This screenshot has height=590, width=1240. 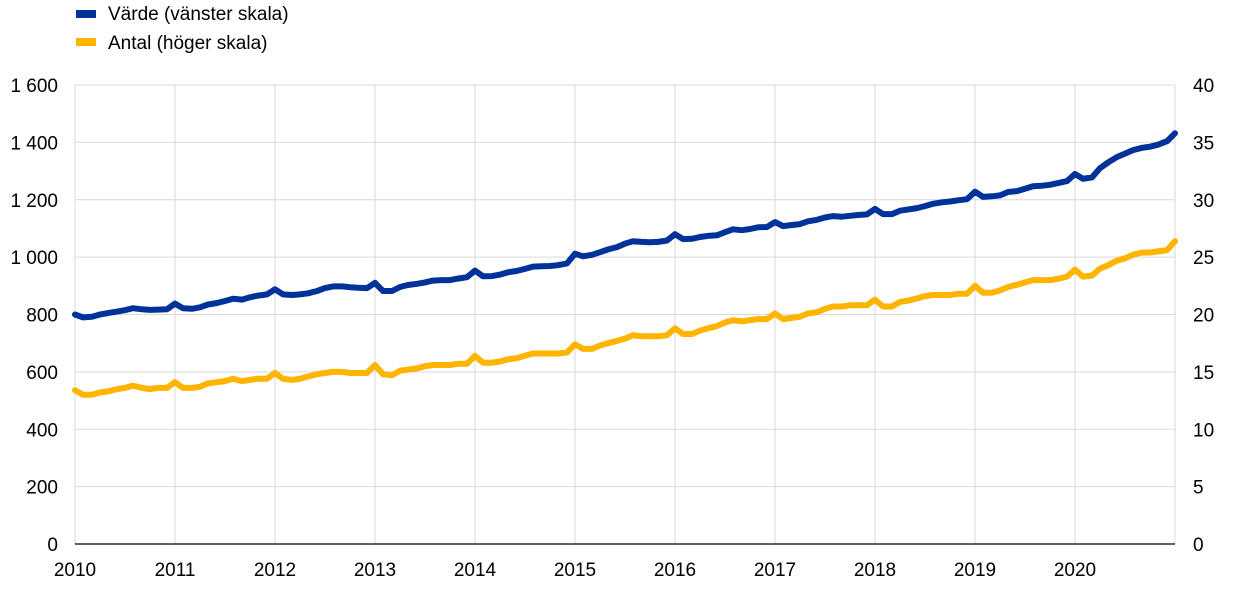 I want to click on y-right-tick-label: 0, so click(x=1198, y=545).